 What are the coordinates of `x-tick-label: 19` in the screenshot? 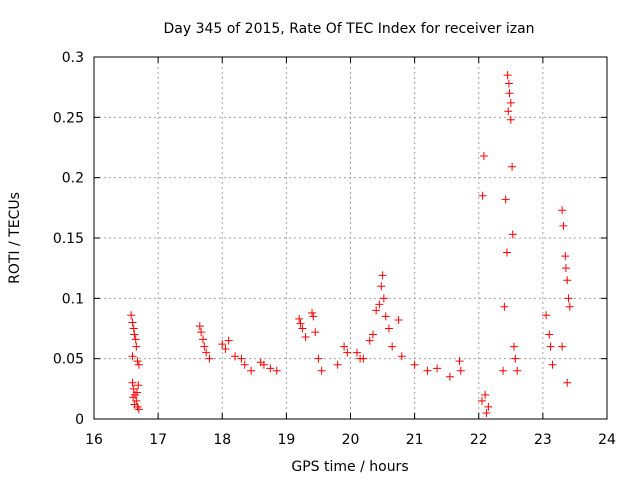 It's located at (286, 440).